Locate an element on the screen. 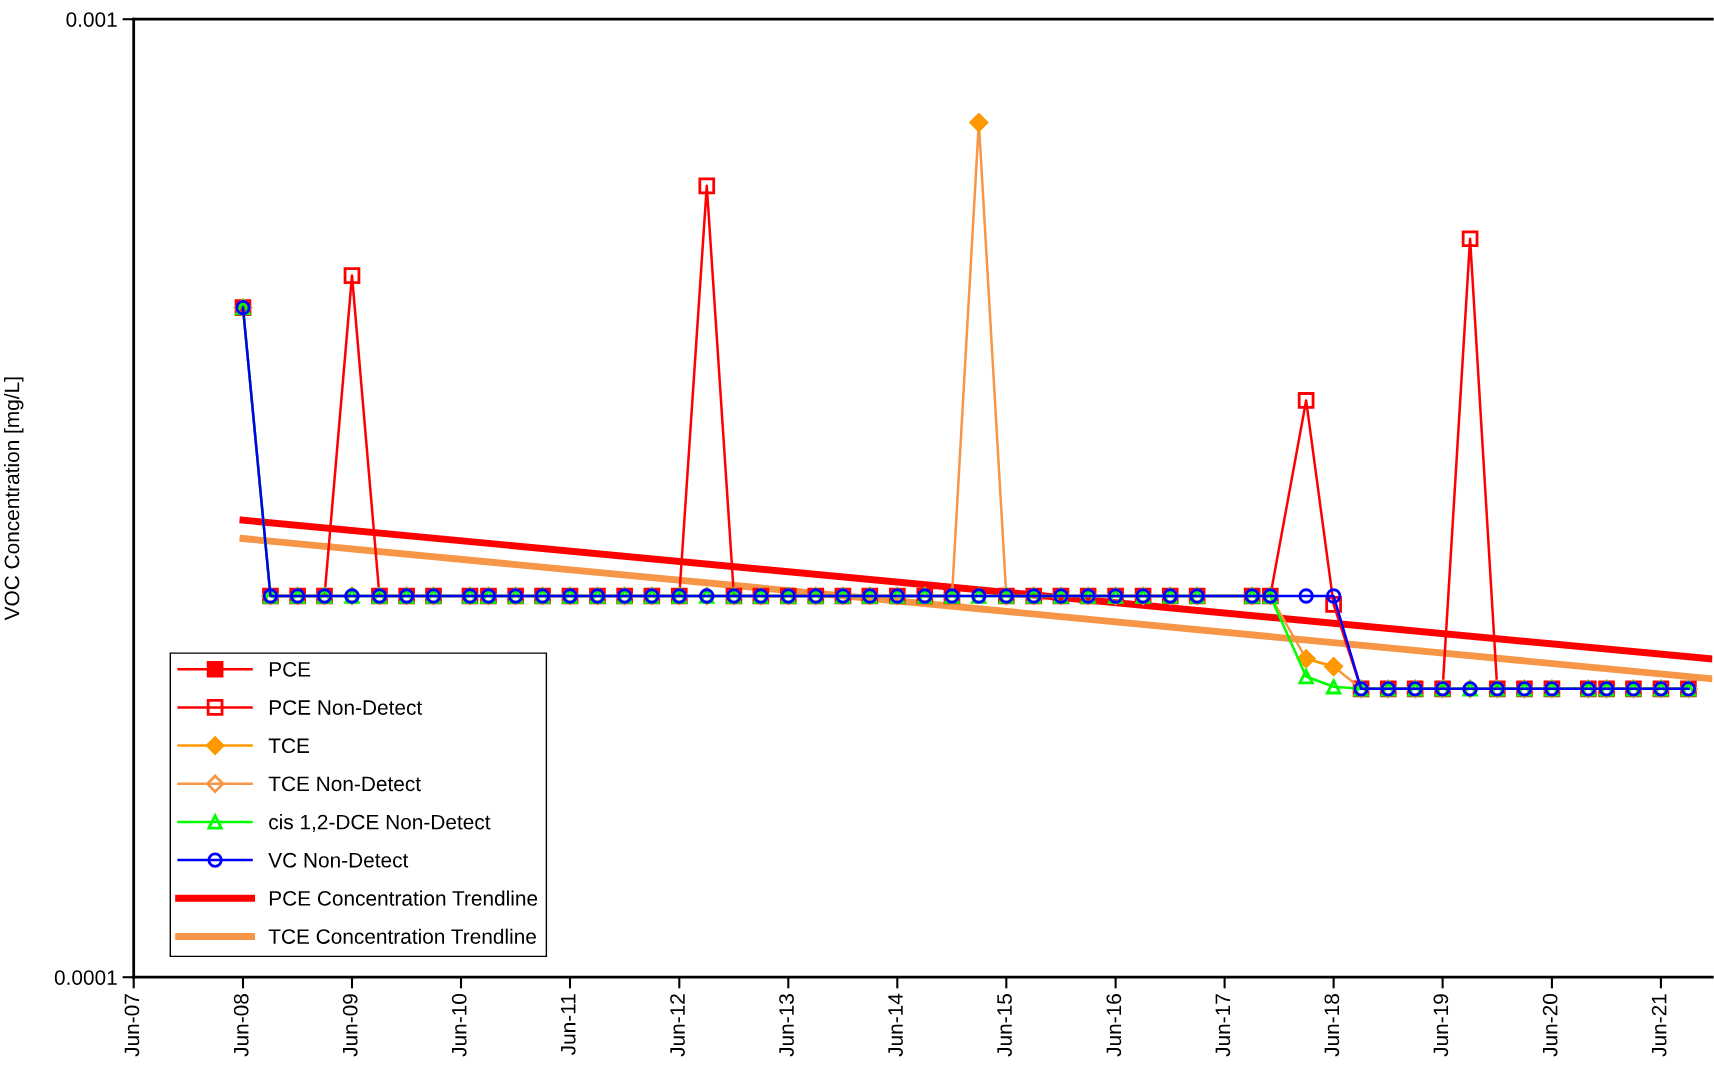  x-tick-label: Jun-15 is located at coordinates (1004, 1025).